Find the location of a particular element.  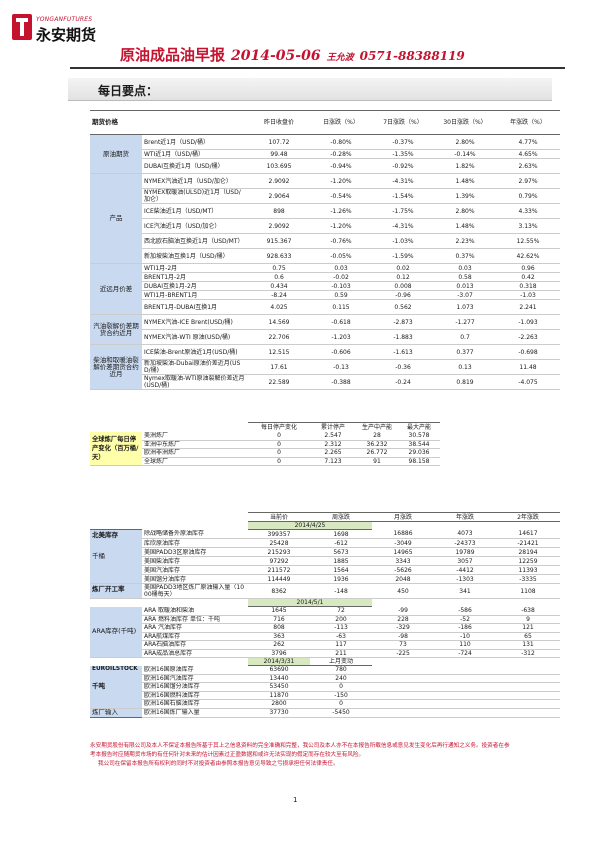

table-cell: 36.232 is located at coordinates (377, 444).